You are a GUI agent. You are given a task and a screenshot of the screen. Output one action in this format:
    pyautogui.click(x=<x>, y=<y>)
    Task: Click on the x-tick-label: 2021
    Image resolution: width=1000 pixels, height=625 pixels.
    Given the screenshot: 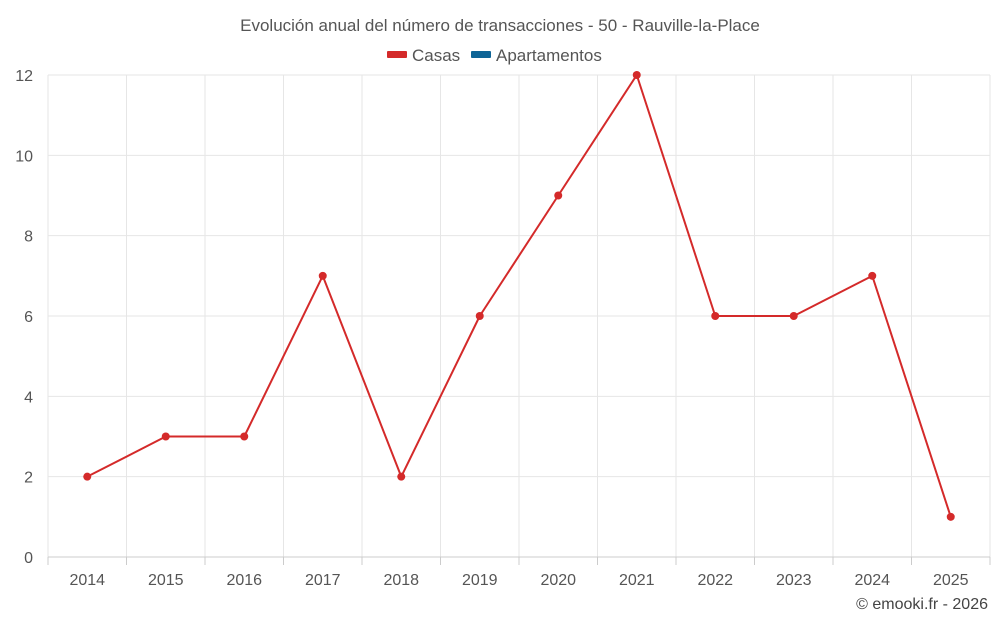 What is the action you would take?
    pyautogui.click(x=637, y=580)
    